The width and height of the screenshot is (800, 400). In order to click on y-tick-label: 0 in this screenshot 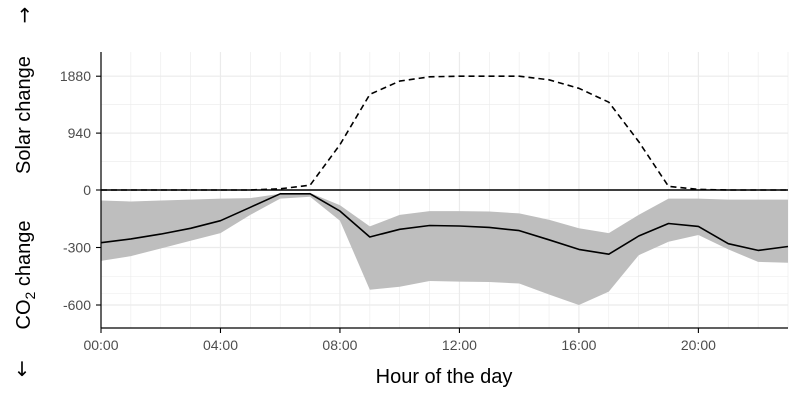, I will do `click(87, 190)`.